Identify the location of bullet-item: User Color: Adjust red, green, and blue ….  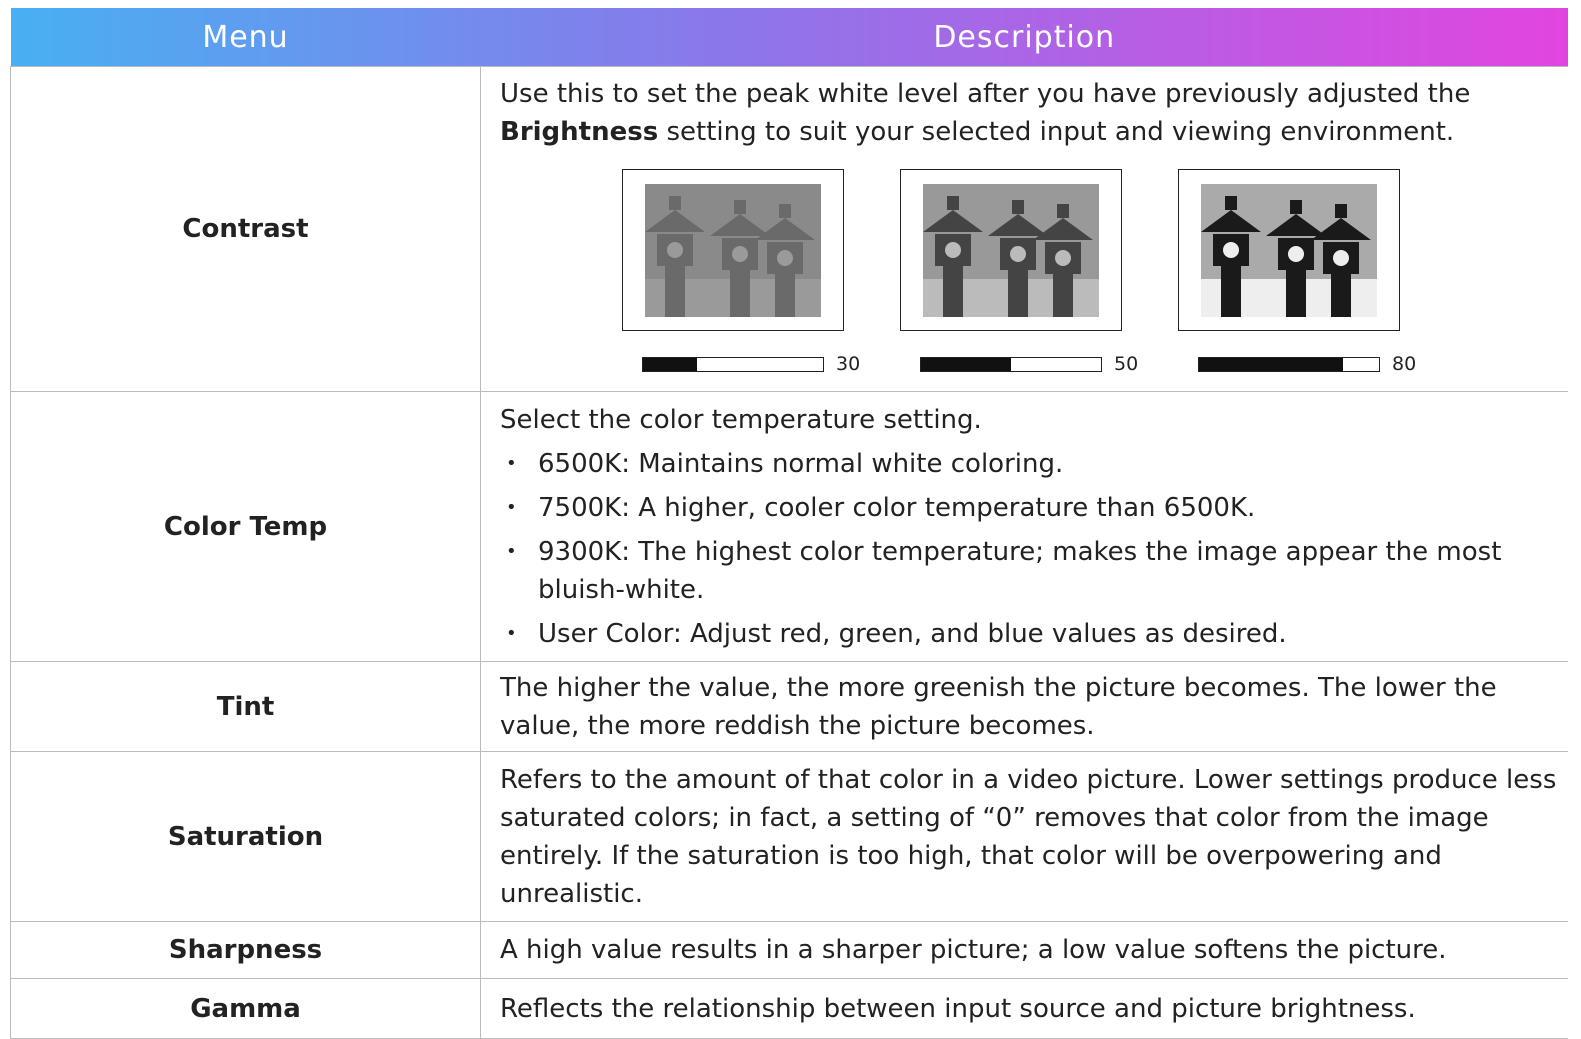
(1034, 634).